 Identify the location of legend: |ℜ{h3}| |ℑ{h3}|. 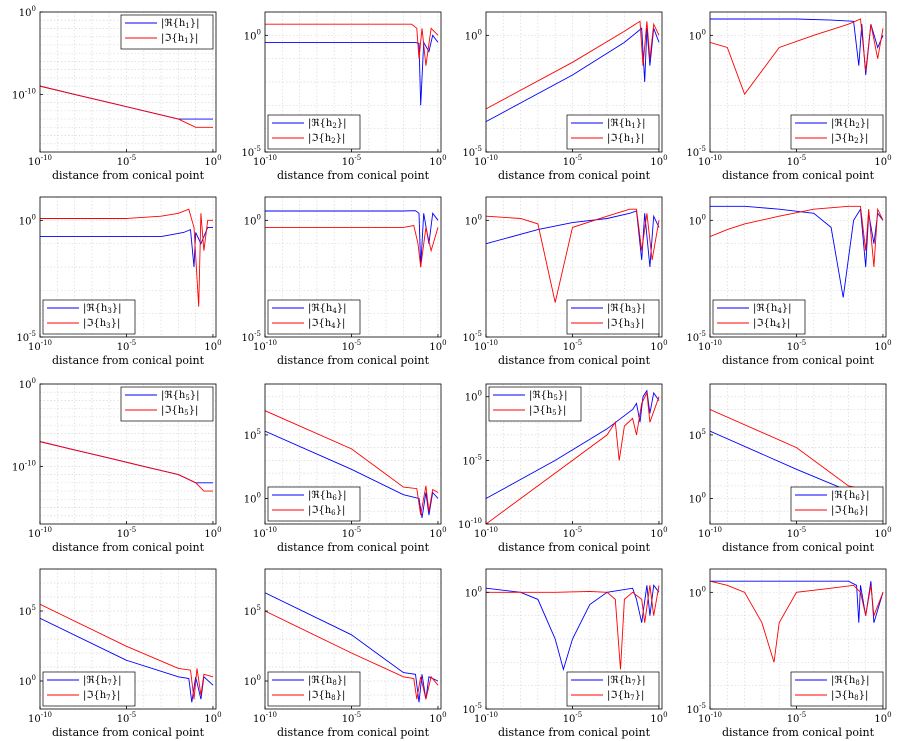
(613, 317).